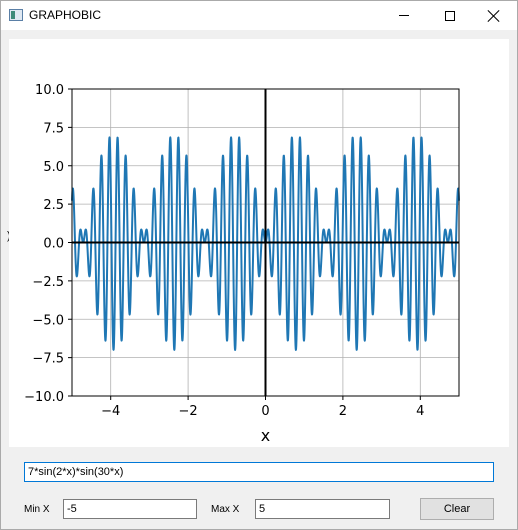 This screenshot has width=518, height=530. I want to click on clear-button: Clear, so click(457, 509).